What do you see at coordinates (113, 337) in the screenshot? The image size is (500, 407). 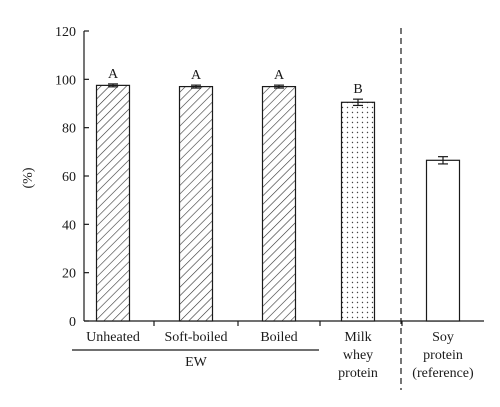 I see `category-label: Unheated` at bounding box center [113, 337].